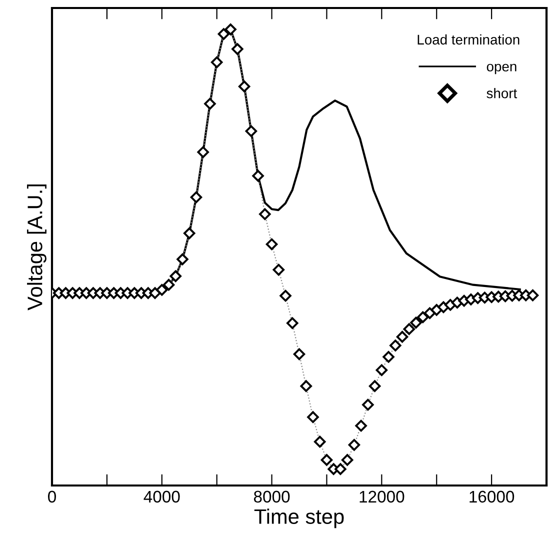 This screenshot has width=548, height=541. What do you see at coordinates (162, 496) in the screenshot?
I see `x-tick-label: 4000` at bounding box center [162, 496].